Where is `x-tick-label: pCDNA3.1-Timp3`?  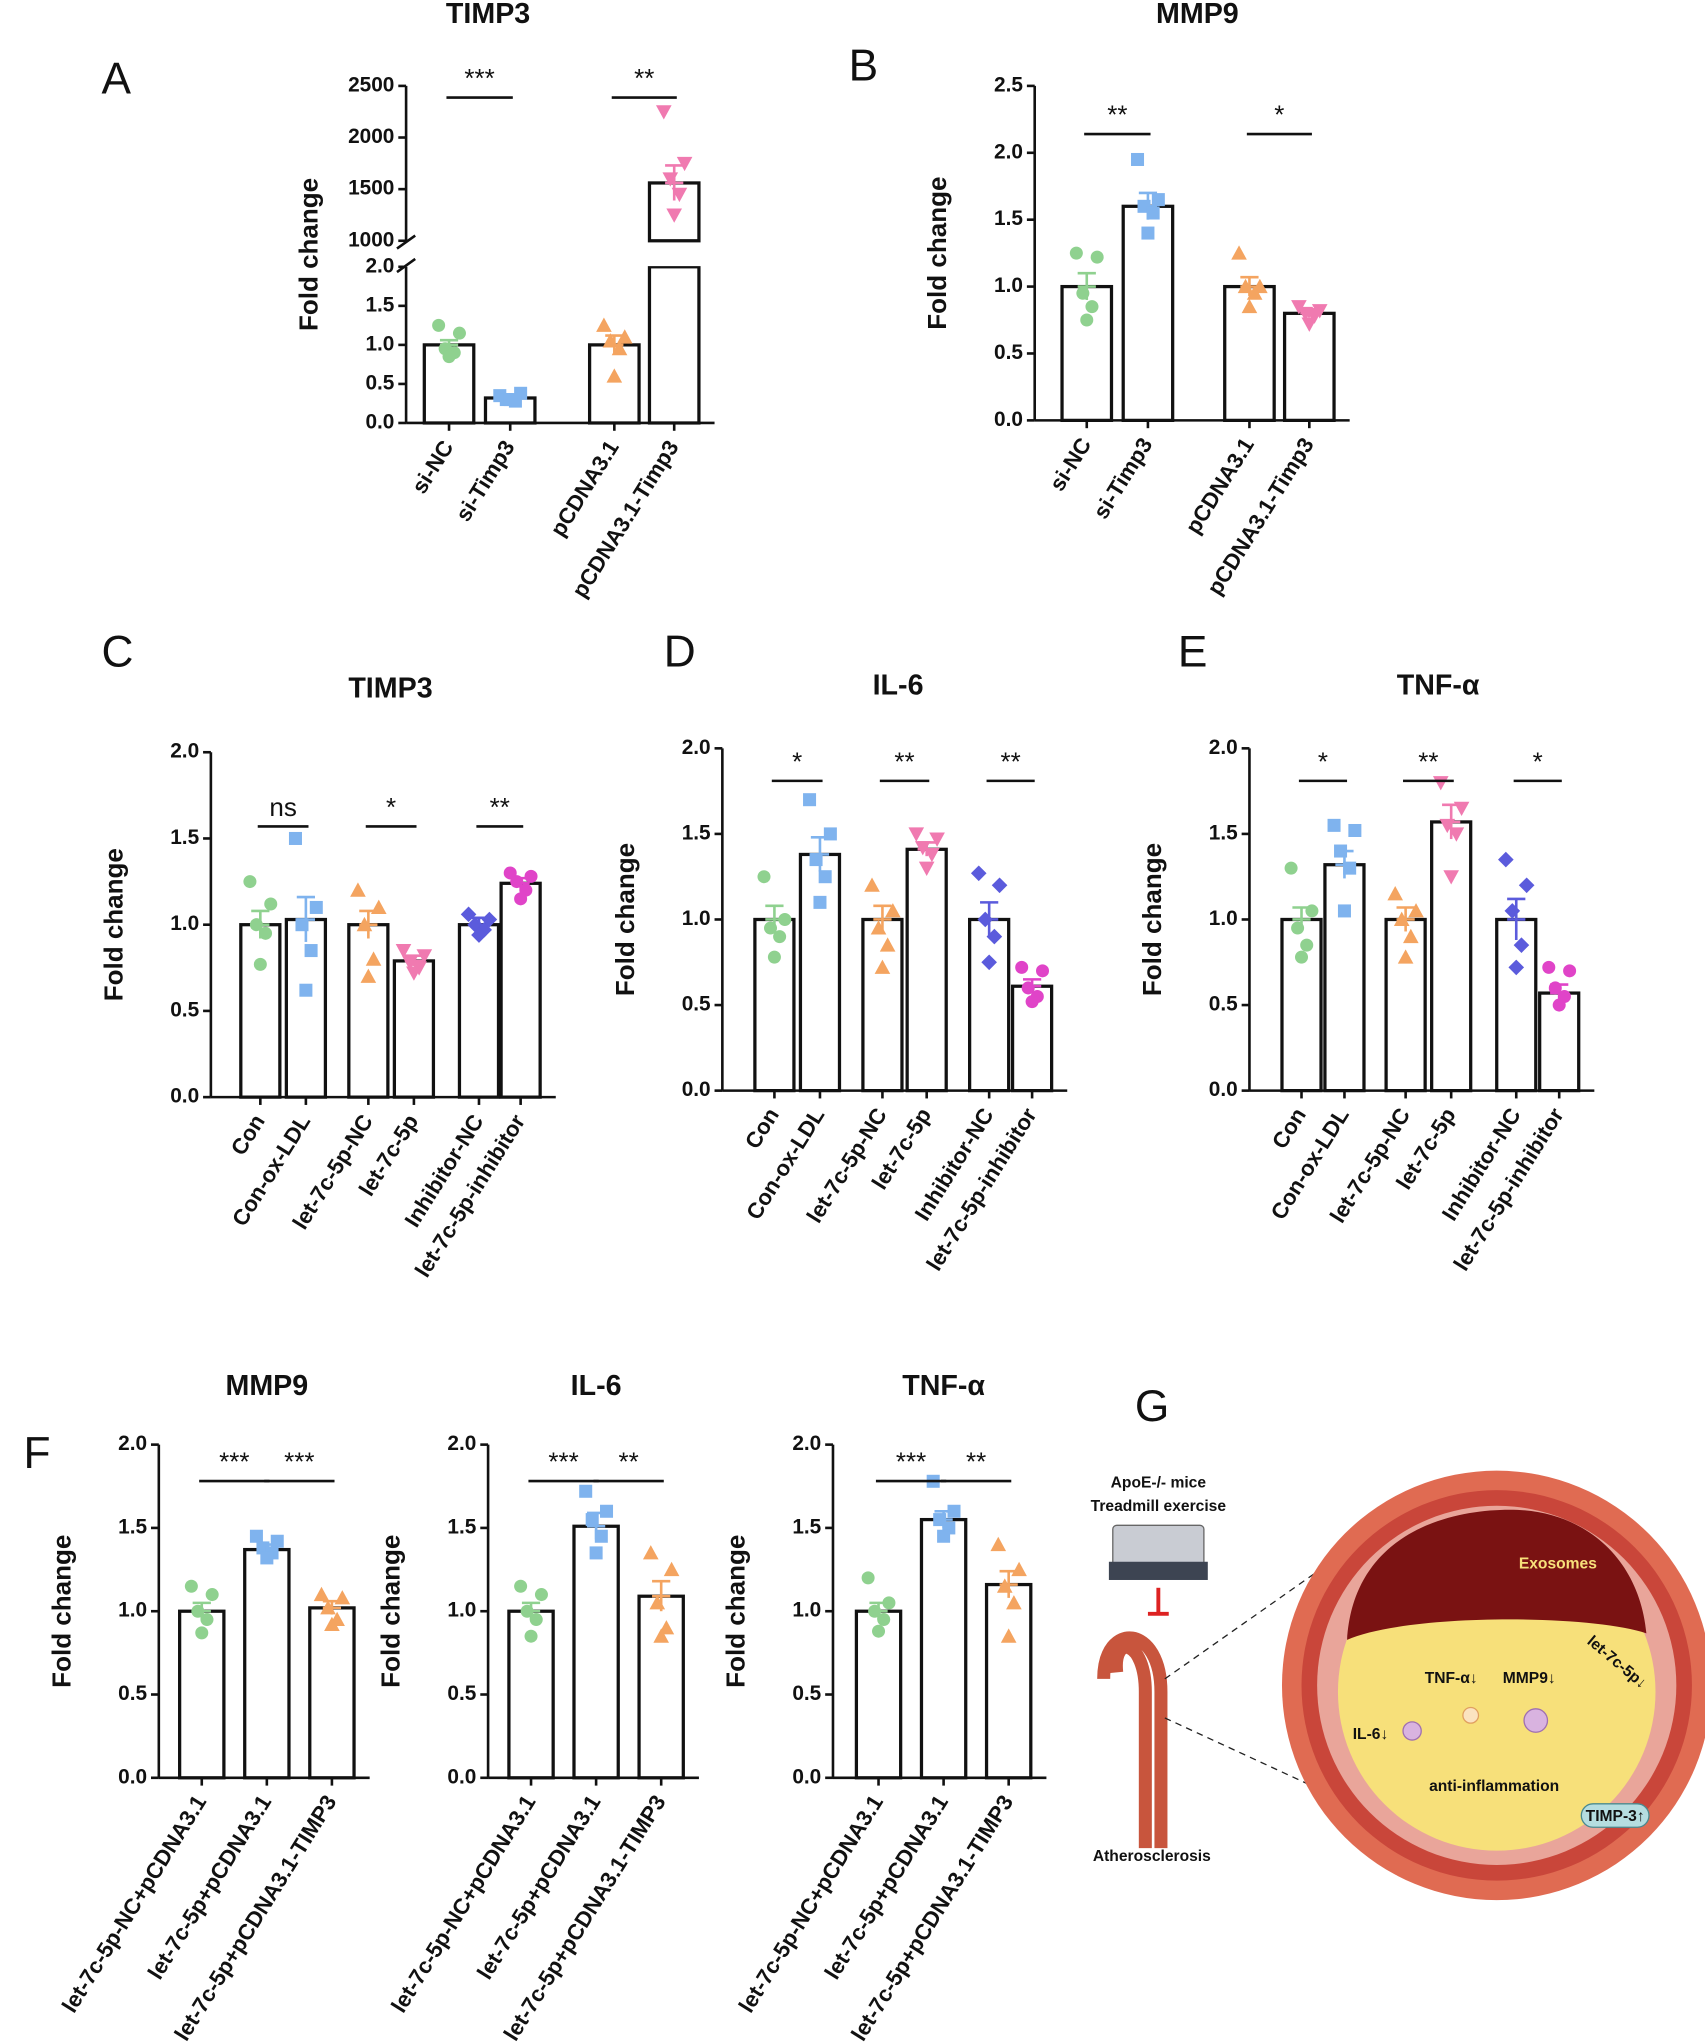 x-tick-label: pCDNA3.1-Timp3 is located at coordinates (1260, 516).